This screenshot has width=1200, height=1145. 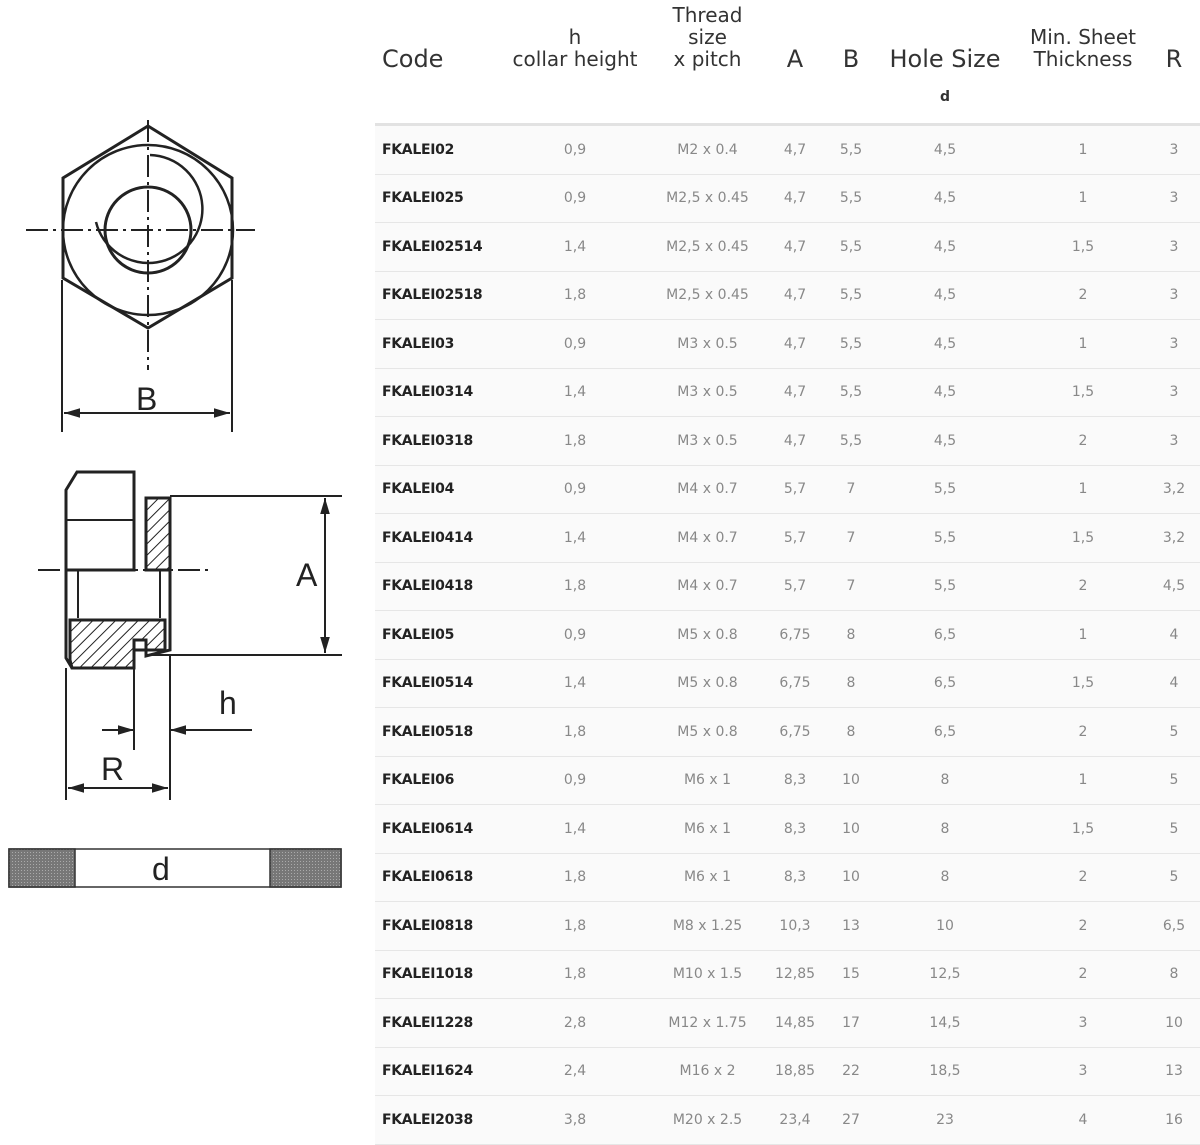 I want to click on cell-code: FKALEI06, so click(x=435, y=780).